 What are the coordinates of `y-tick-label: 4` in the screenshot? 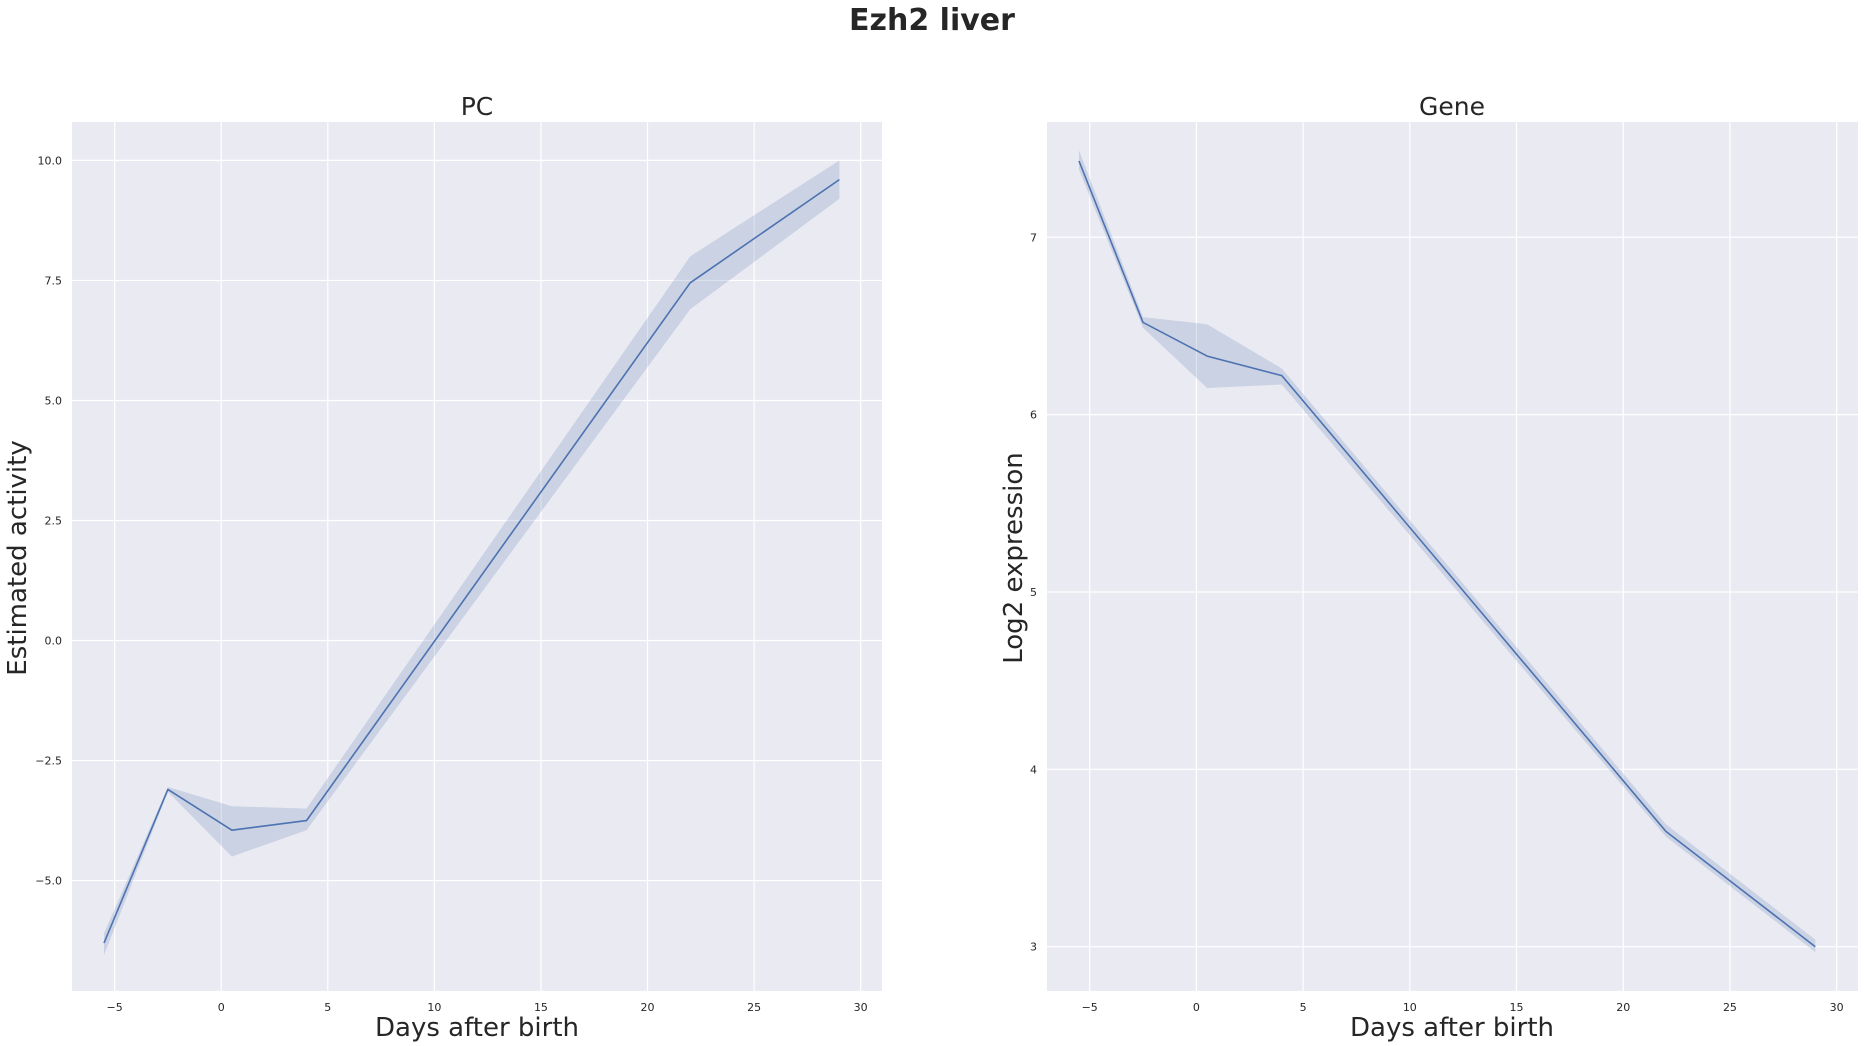 It's located at (1033, 769).